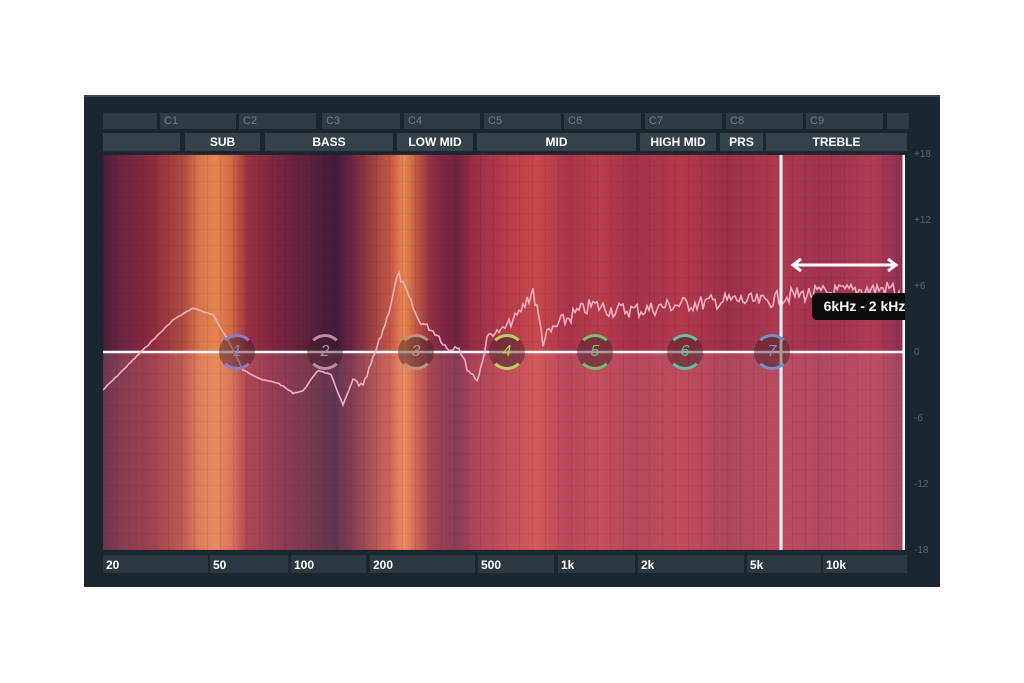 The image size is (1024, 683). What do you see at coordinates (772, 352) in the screenshot?
I see `eq-band-node: 7` at bounding box center [772, 352].